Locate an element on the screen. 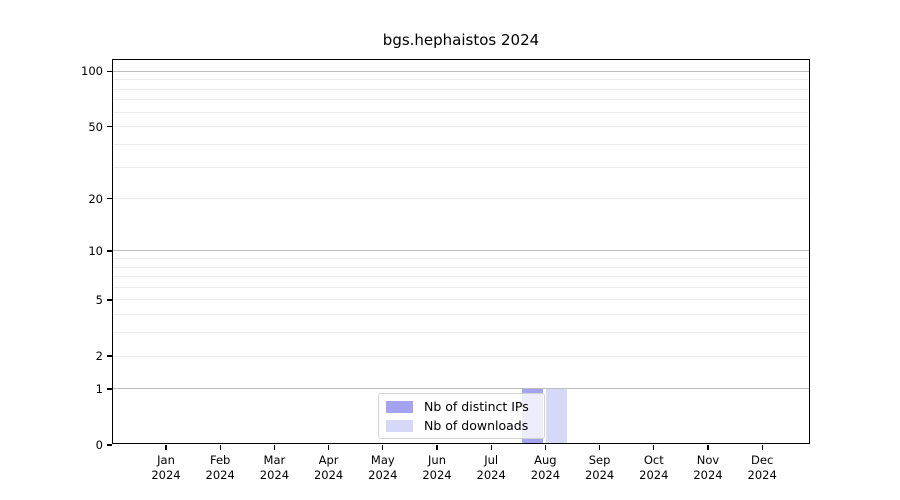  y-tick-label: 0 is located at coordinates (99, 445).